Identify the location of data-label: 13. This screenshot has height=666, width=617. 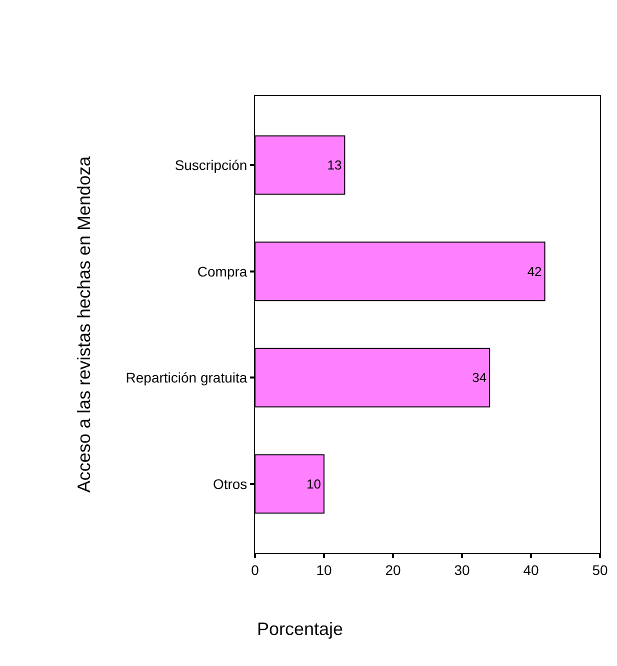
(334, 165).